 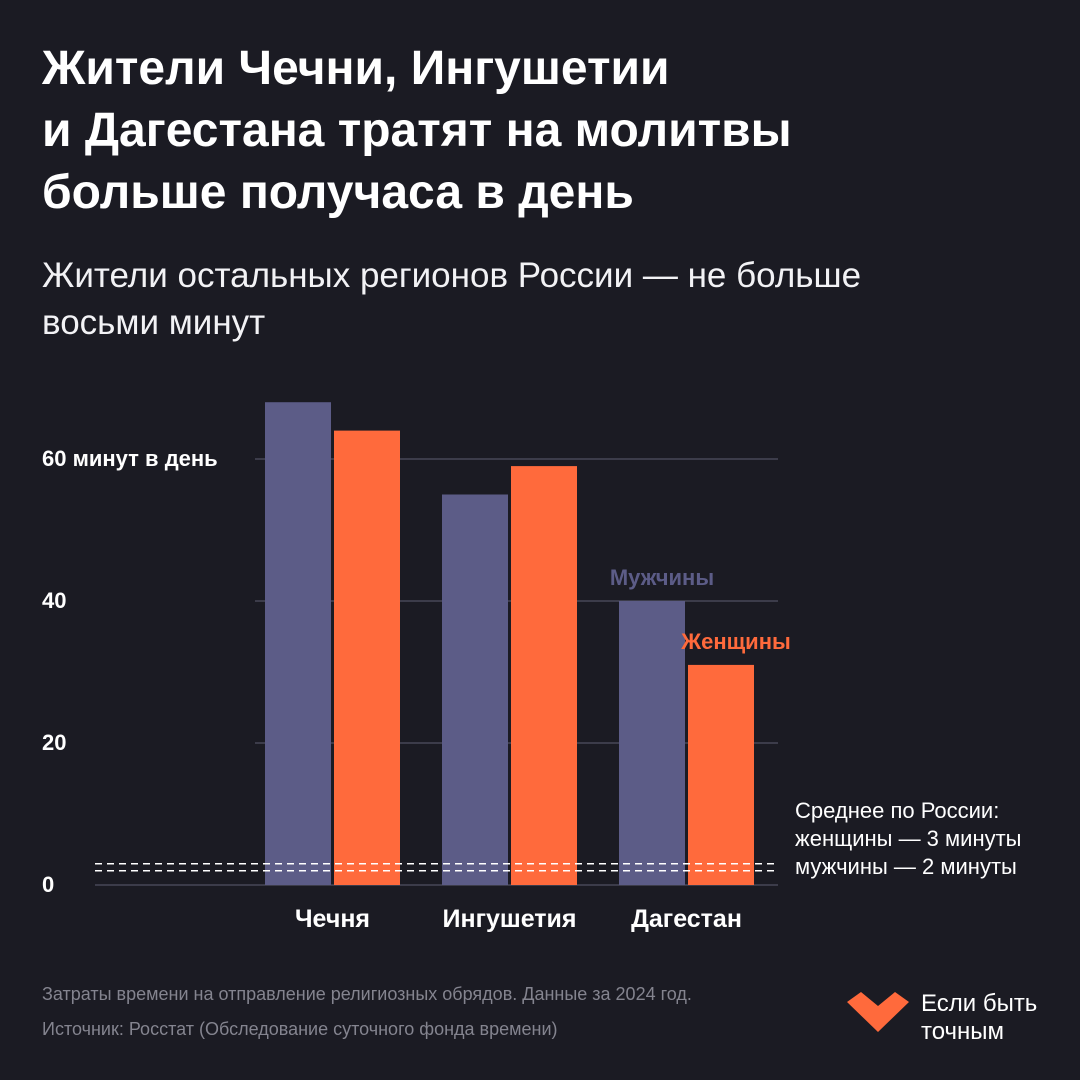 I want to click on brand-logo: Если быть точным, so click(x=941, y=1017).